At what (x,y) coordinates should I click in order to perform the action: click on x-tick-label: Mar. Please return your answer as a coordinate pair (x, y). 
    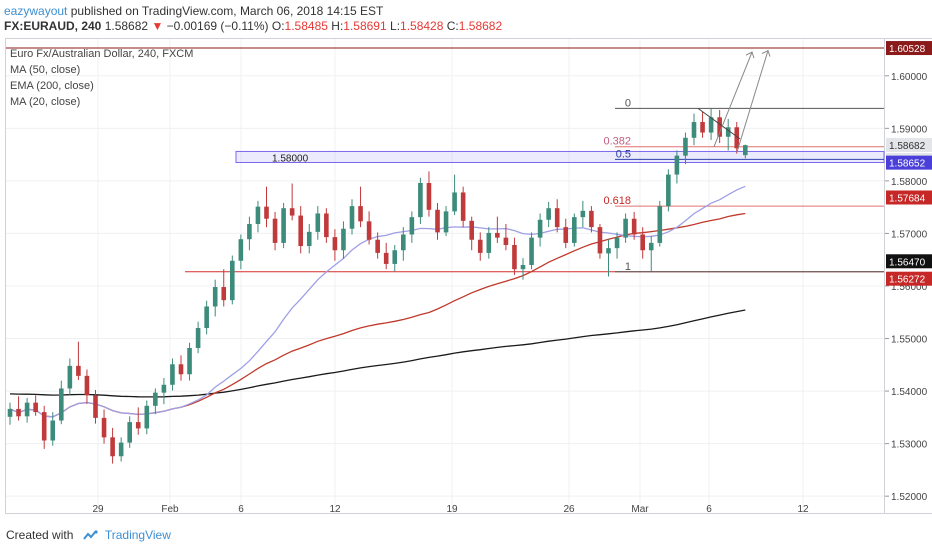
    Looking at the image, I should click on (640, 509).